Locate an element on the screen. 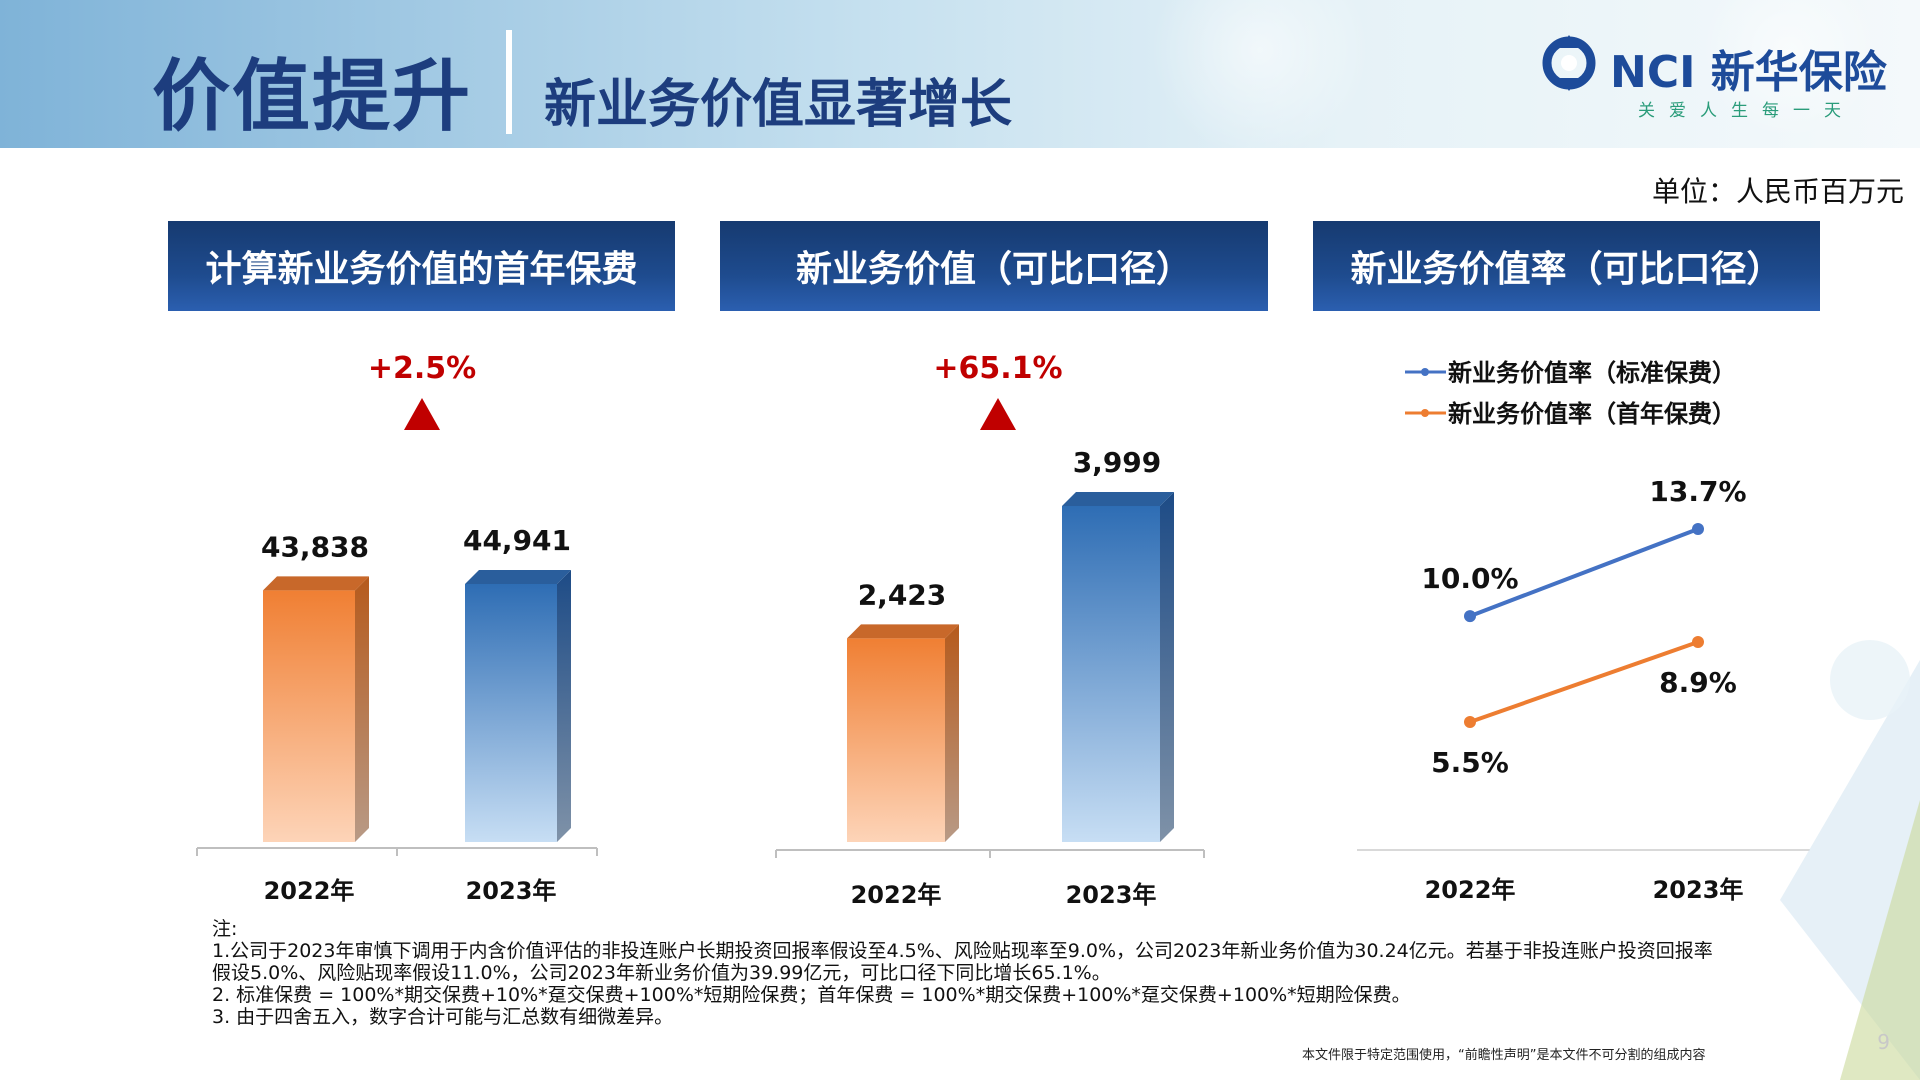  data-label: 10.0% is located at coordinates (1469, 578).